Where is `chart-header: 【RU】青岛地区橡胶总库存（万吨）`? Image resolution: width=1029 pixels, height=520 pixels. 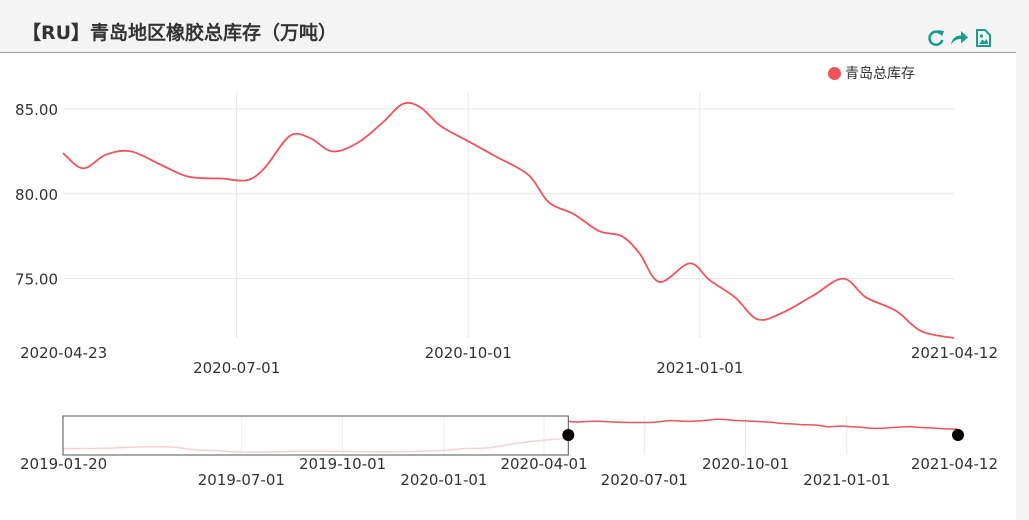 chart-header: 【RU】青岛地区橡胶总库存（万吨） is located at coordinates (508, 26).